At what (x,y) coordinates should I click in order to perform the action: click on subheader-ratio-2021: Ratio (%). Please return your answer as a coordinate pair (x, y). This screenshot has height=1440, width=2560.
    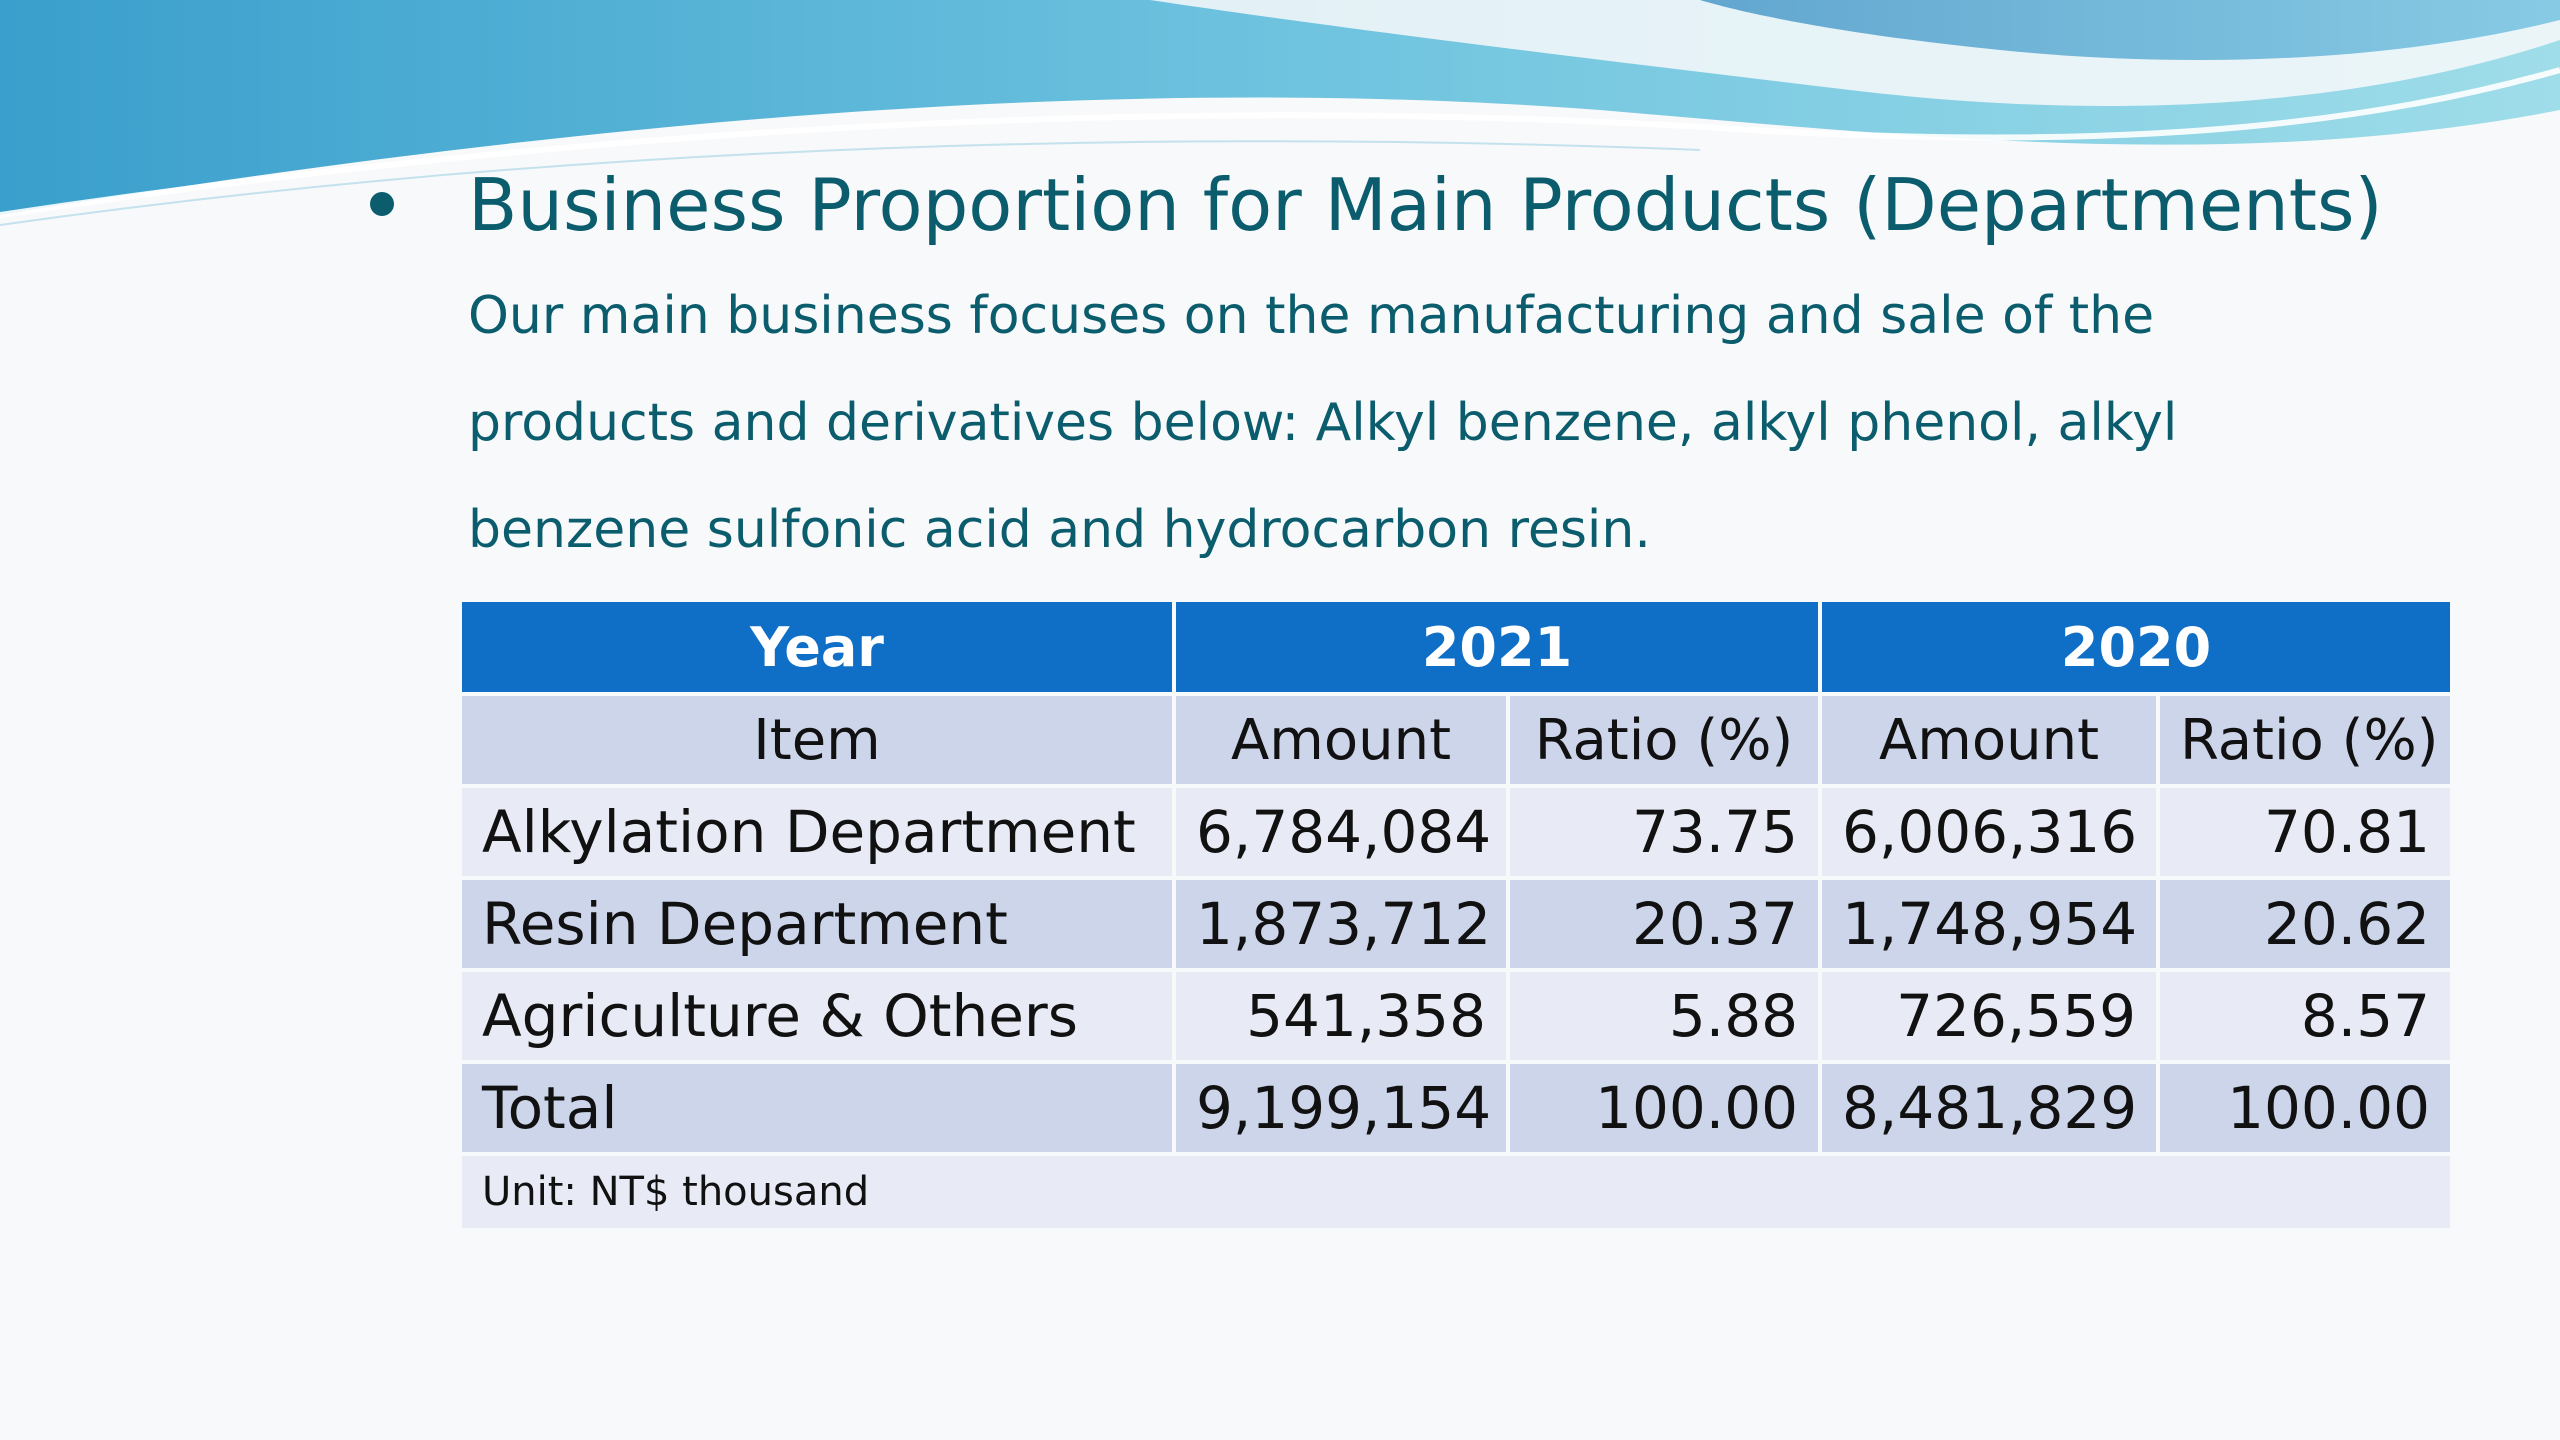
    Looking at the image, I should click on (1664, 740).